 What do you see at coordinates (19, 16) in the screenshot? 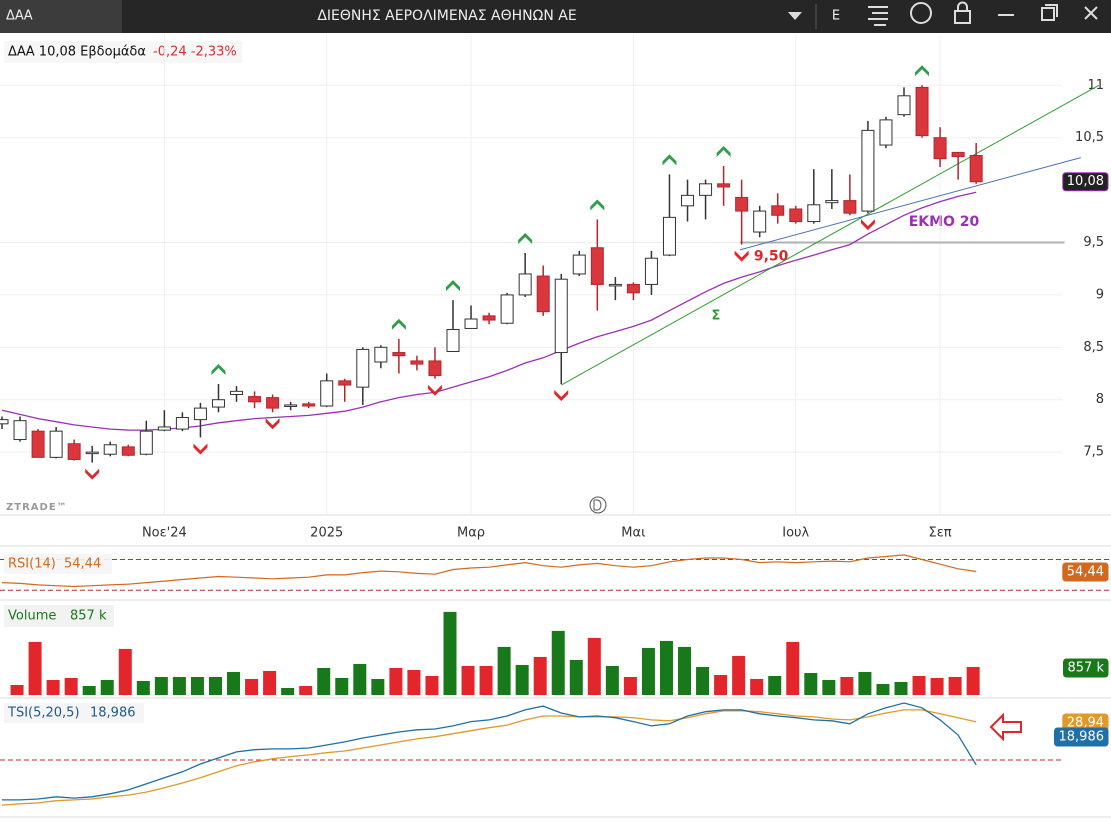
I see `tab-label: ΔΑΑ` at bounding box center [19, 16].